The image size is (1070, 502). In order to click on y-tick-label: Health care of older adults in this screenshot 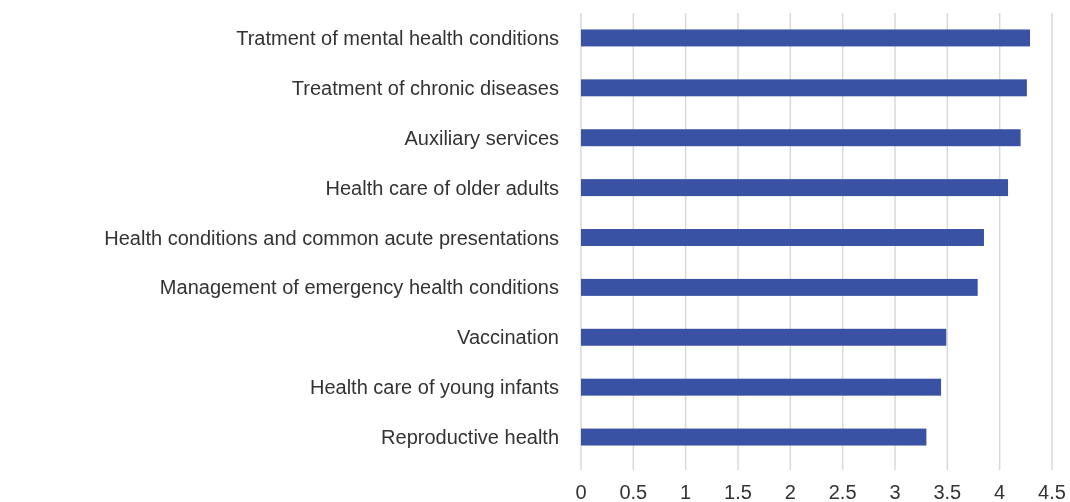, I will do `click(442, 187)`.